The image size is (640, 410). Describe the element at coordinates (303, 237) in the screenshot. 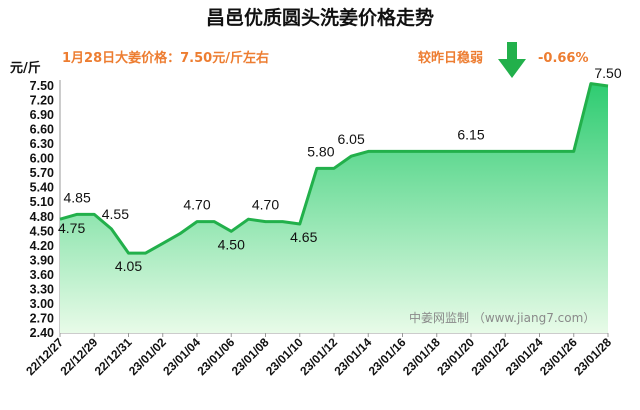

I see `data-label: 4.65` at that location.